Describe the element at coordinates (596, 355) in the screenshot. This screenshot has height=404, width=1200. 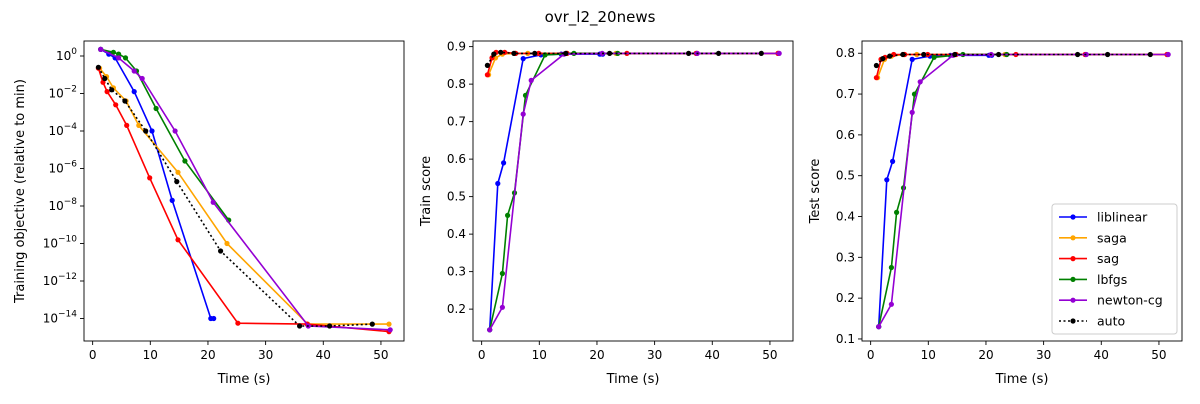
I see `x-tick-label: 20` at that location.